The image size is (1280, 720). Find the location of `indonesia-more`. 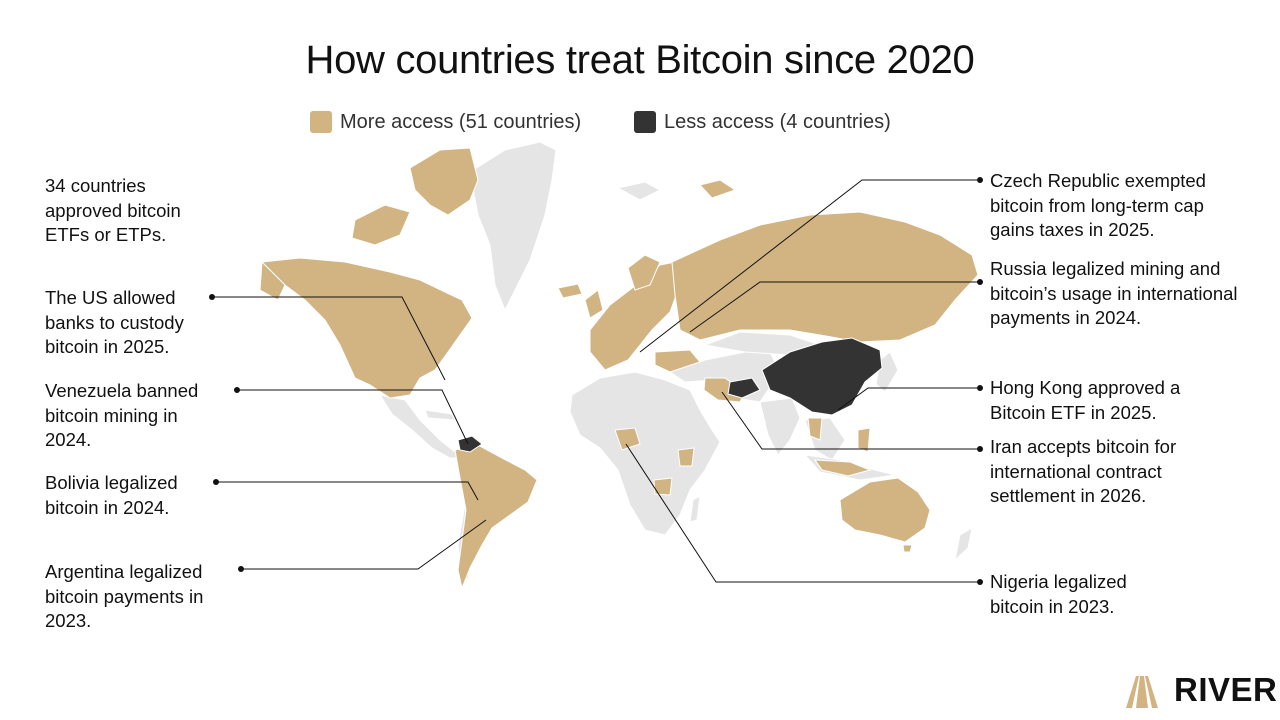

indonesia-more is located at coordinates (842, 468).